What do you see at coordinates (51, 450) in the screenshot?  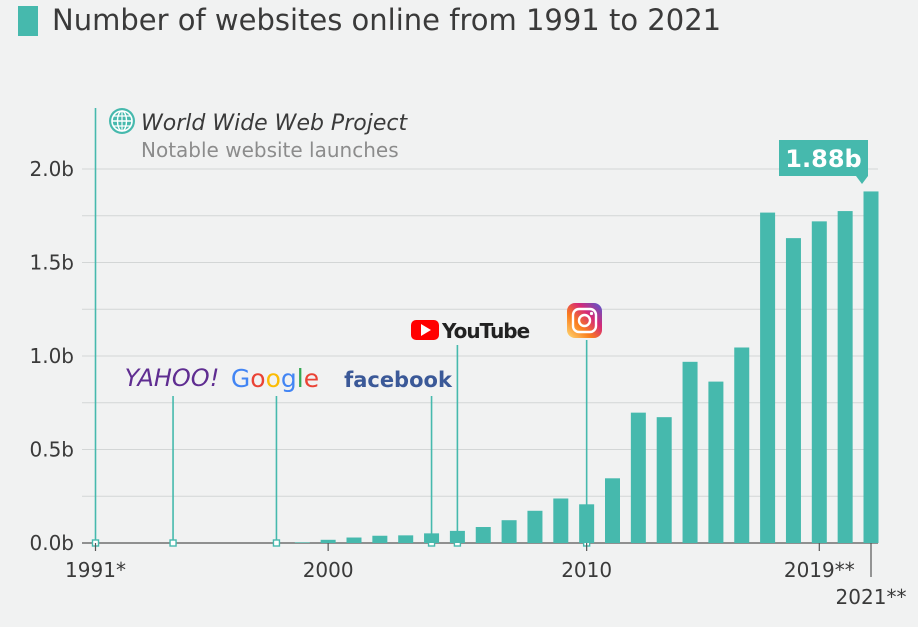 I see `y-tick-label: 0.5b` at bounding box center [51, 450].